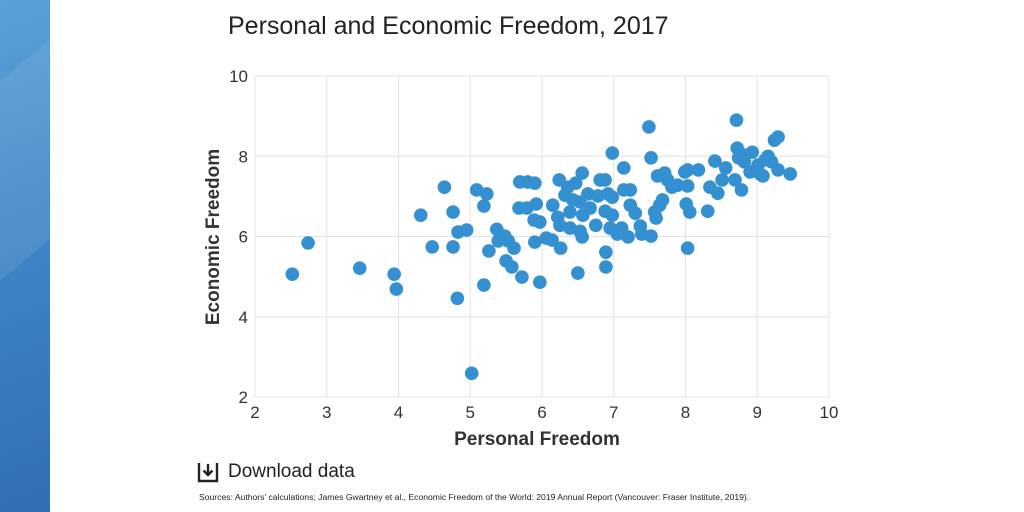  What do you see at coordinates (243, 156) in the screenshot?
I see `y-tick-label: 8` at bounding box center [243, 156].